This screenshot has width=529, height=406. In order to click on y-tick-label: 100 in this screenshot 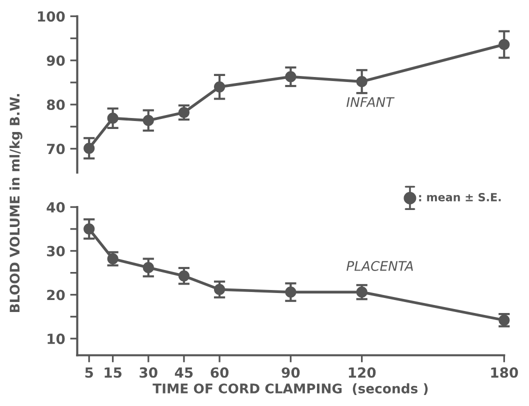, I will do `click(51, 16)`.